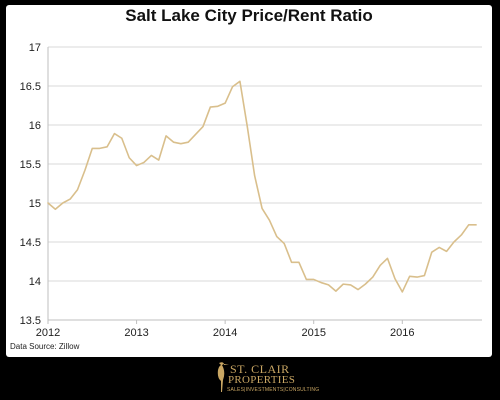 The image size is (500, 400). What do you see at coordinates (35, 48) in the screenshot?
I see `y-tick-label: 17` at bounding box center [35, 48].